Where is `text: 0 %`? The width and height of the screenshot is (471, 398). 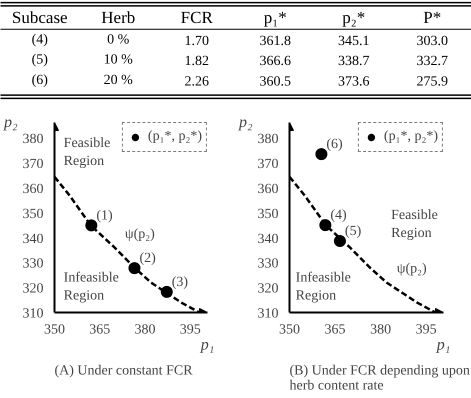
text: 0 % is located at coordinates (118, 40).